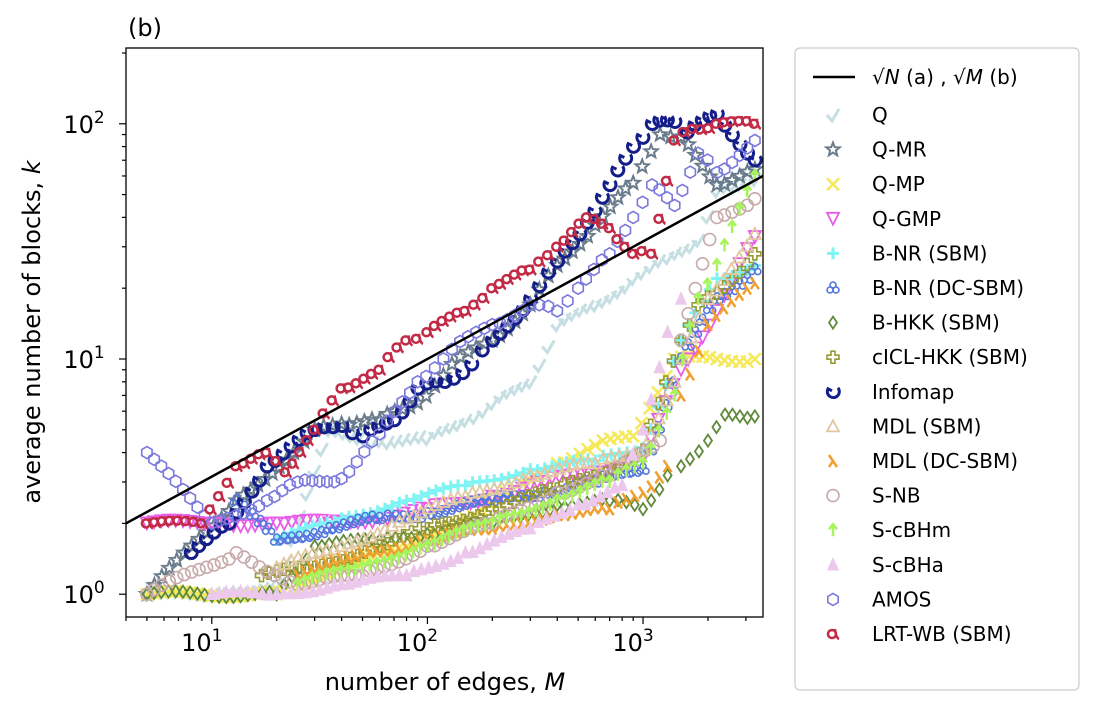 The width and height of the screenshot is (1094, 712). What do you see at coordinates (926, 426) in the screenshot?
I see `legend-label-mdl-sbm: MDL (SBM)` at bounding box center [926, 426].